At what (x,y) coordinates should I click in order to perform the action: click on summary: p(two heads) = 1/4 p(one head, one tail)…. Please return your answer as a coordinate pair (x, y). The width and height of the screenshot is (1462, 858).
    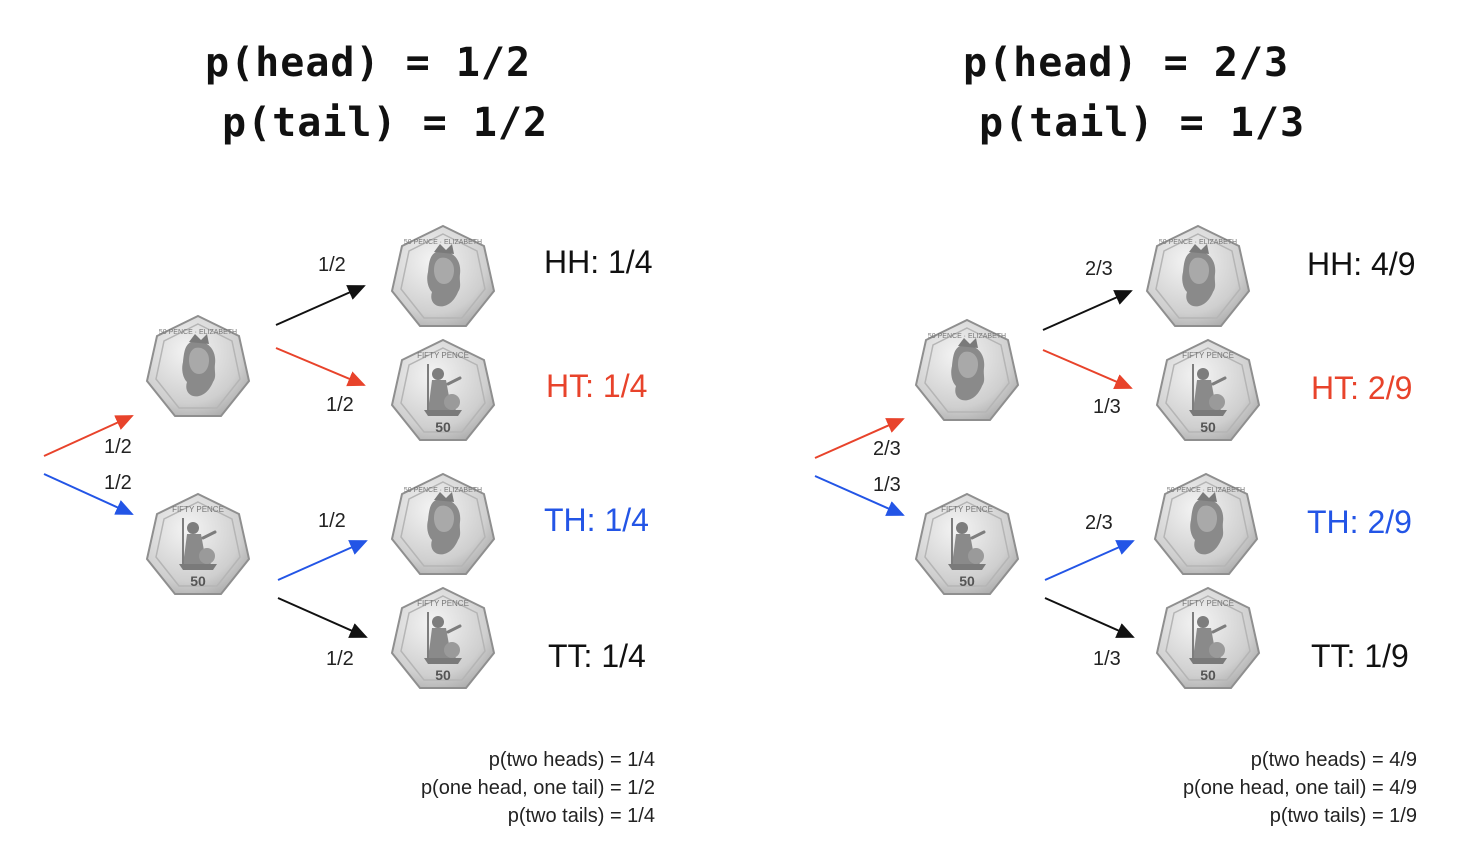
    Looking at the image, I should click on (538, 788).